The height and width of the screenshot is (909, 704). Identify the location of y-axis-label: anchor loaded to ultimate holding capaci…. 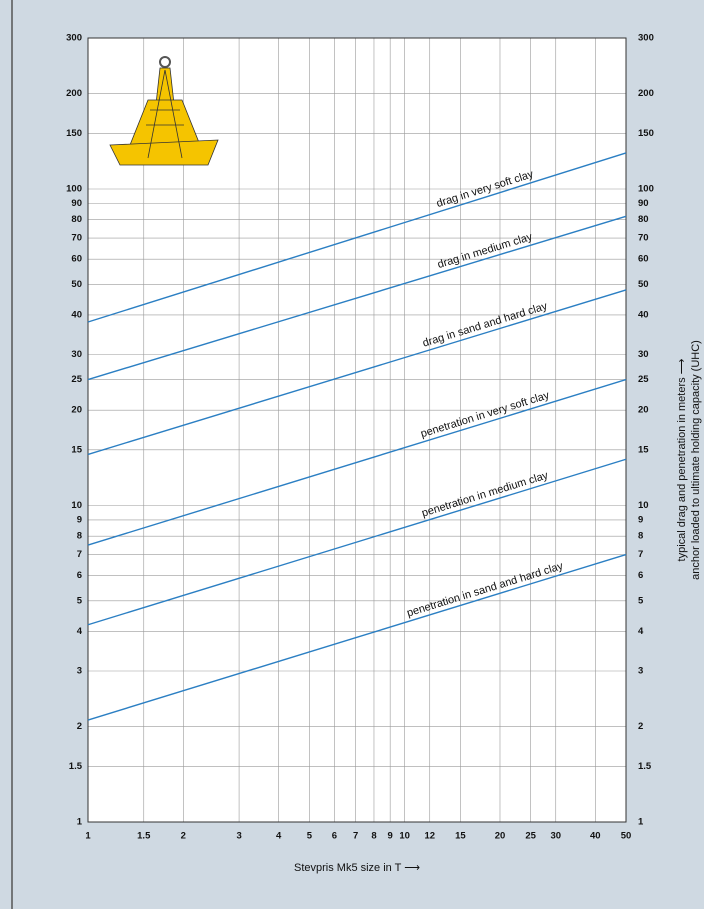
(696, 460).